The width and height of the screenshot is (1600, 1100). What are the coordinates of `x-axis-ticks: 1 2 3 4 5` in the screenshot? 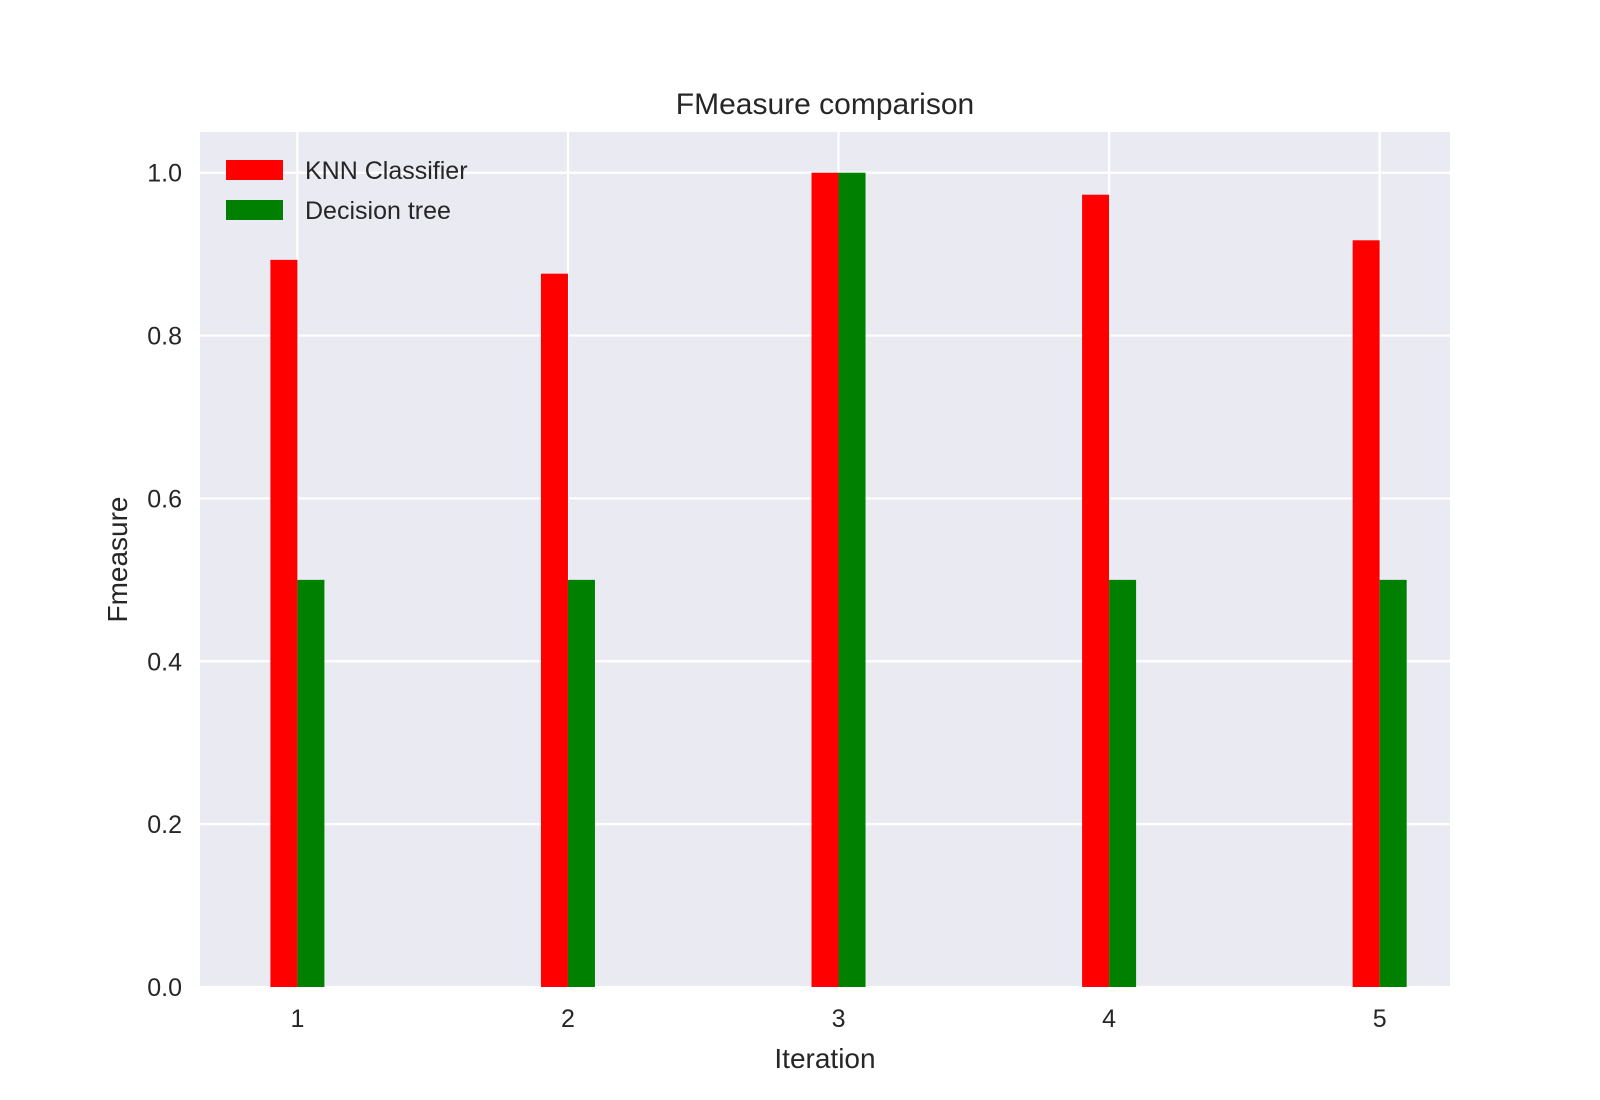 It's located at (838, 1019).